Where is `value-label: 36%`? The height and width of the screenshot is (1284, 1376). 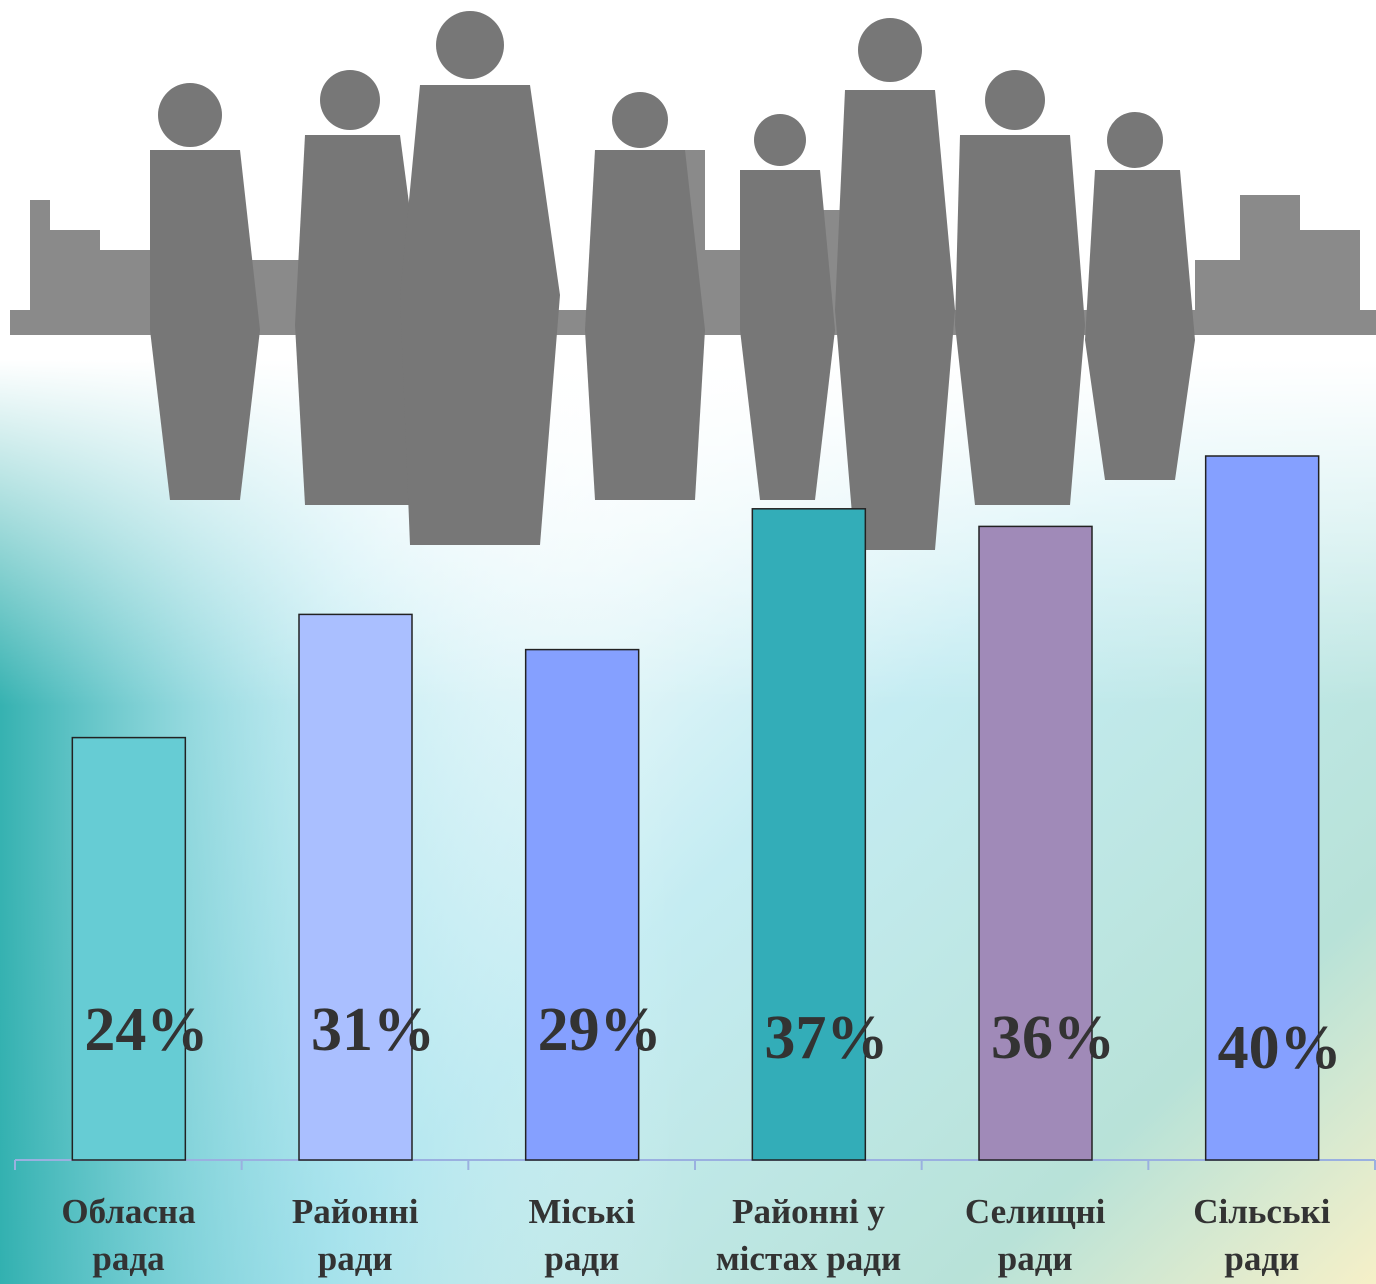
value-label: 36% is located at coordinates (1053, 1038).